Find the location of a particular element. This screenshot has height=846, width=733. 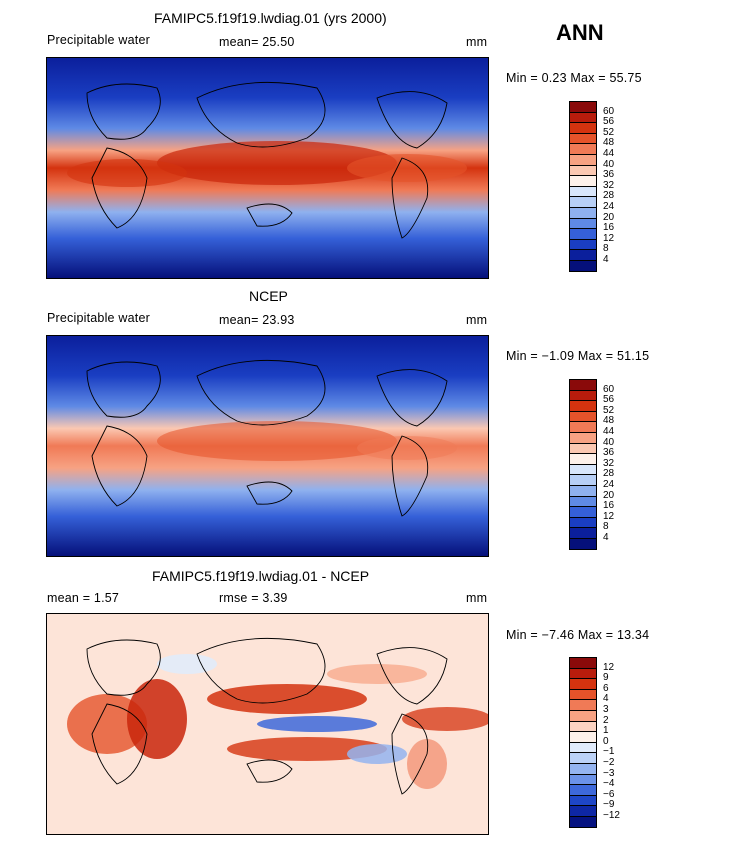

colorbar-tick-label: 1 is located at coordinates (606, 731).